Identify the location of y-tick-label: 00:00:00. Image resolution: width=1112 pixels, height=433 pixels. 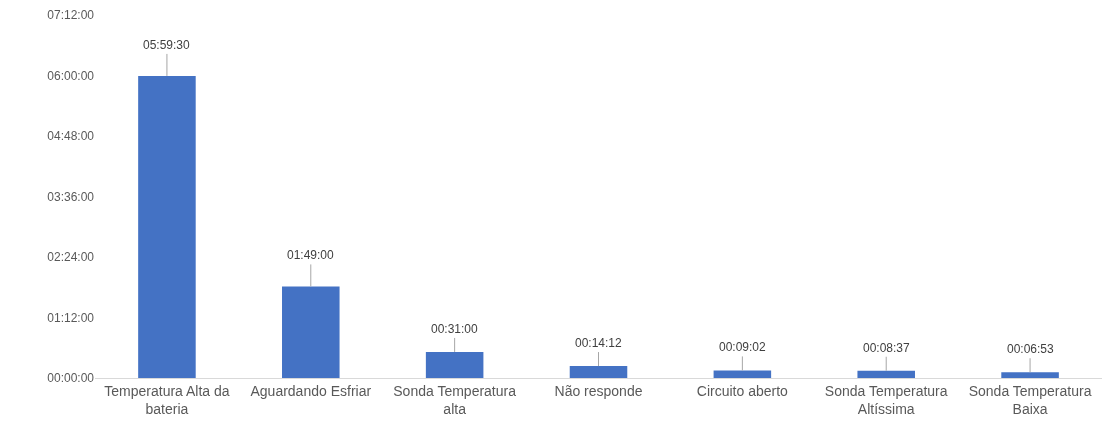
(71, 378).